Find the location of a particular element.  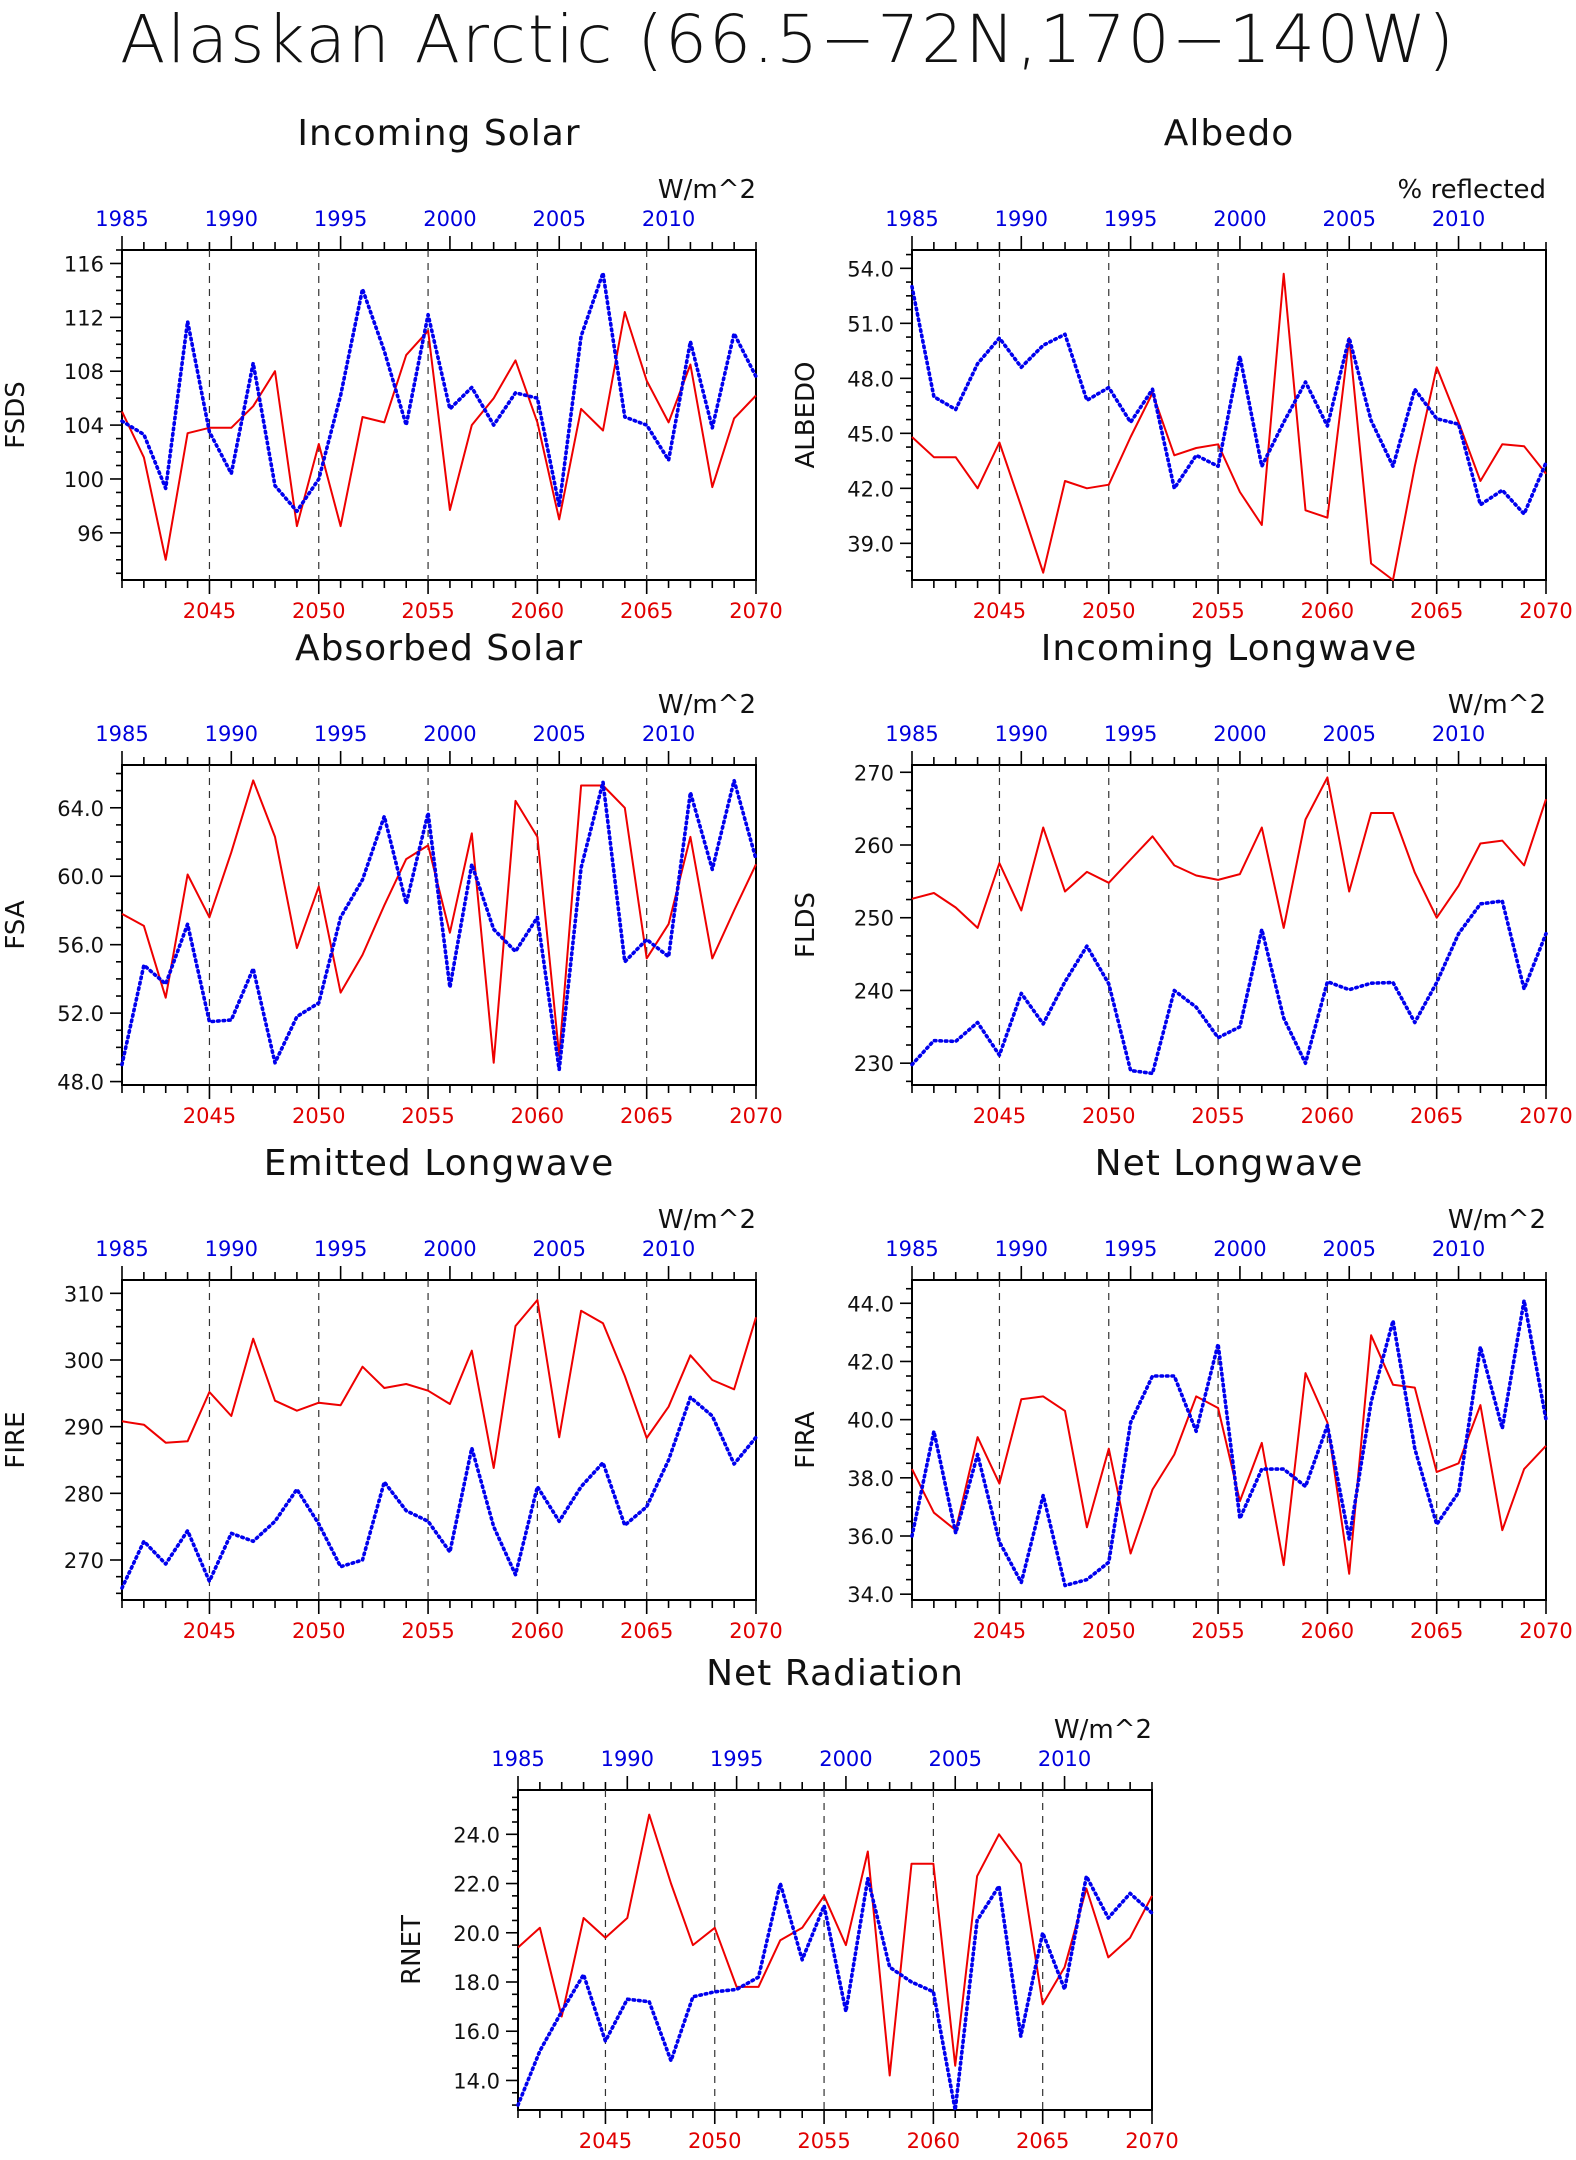

y-tick-label: 290 is located at coordinates (84, 1428).